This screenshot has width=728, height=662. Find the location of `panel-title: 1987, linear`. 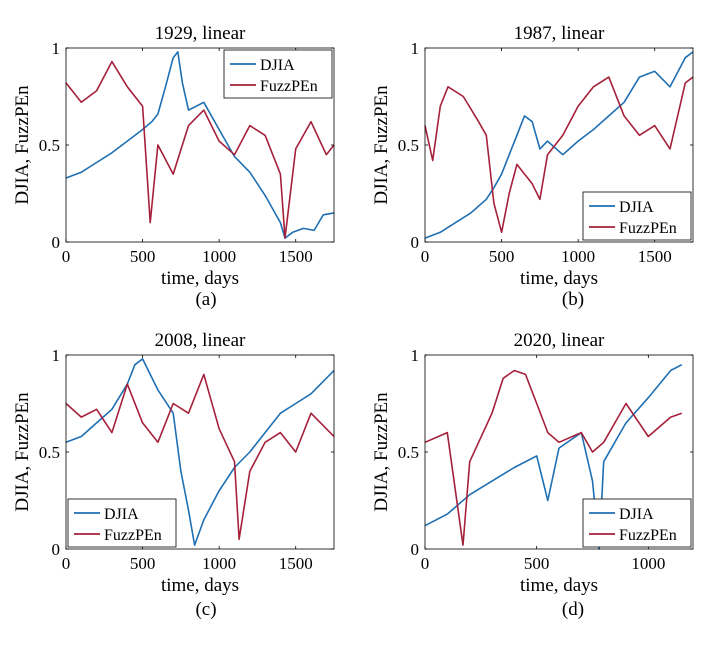

panel-title: 1987, linear is located at coordinates (559, 33).